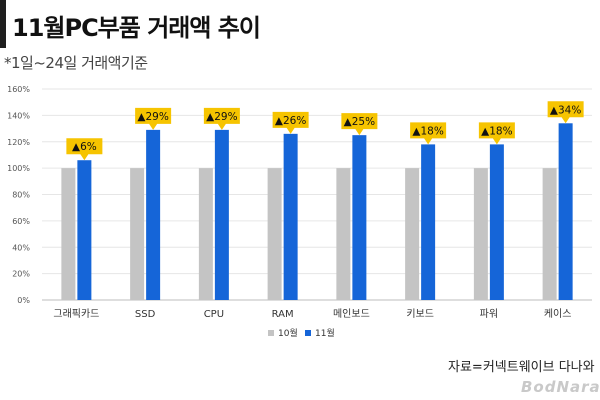  Describe the element at coordinates (489, 313) in the screenshot. I see `x-tick-label: 파워` at that location.